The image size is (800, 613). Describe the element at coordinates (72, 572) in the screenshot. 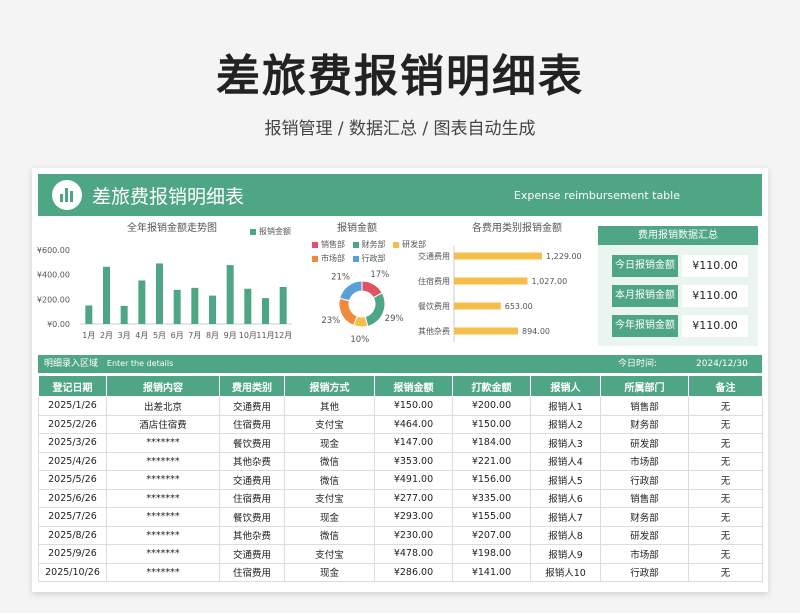

I see `table-cell: 2025/10/26` at that location.